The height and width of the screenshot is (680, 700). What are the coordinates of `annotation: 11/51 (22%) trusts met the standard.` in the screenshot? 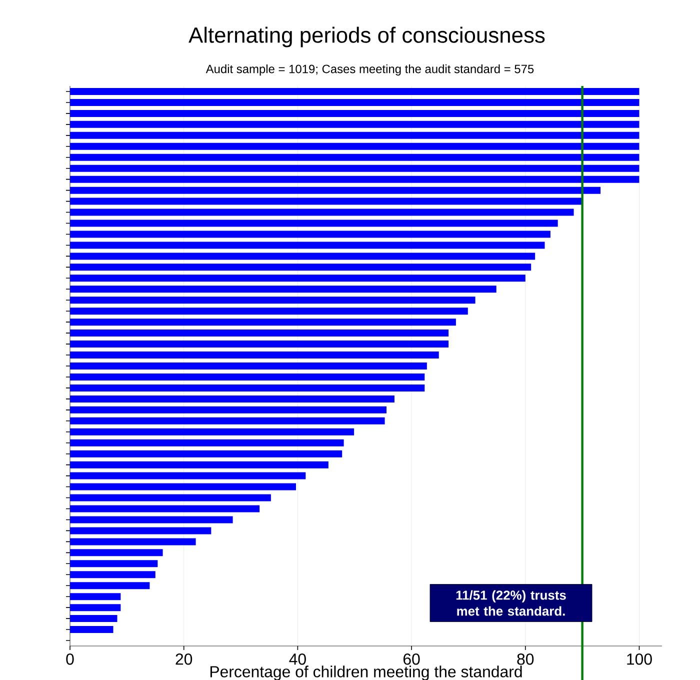 It's located at (511, 603).